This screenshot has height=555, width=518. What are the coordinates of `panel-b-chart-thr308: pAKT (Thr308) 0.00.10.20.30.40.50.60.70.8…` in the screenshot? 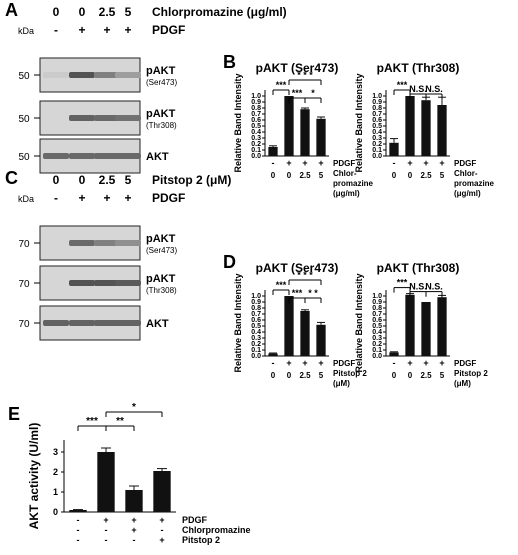 It's located at (424, 129).